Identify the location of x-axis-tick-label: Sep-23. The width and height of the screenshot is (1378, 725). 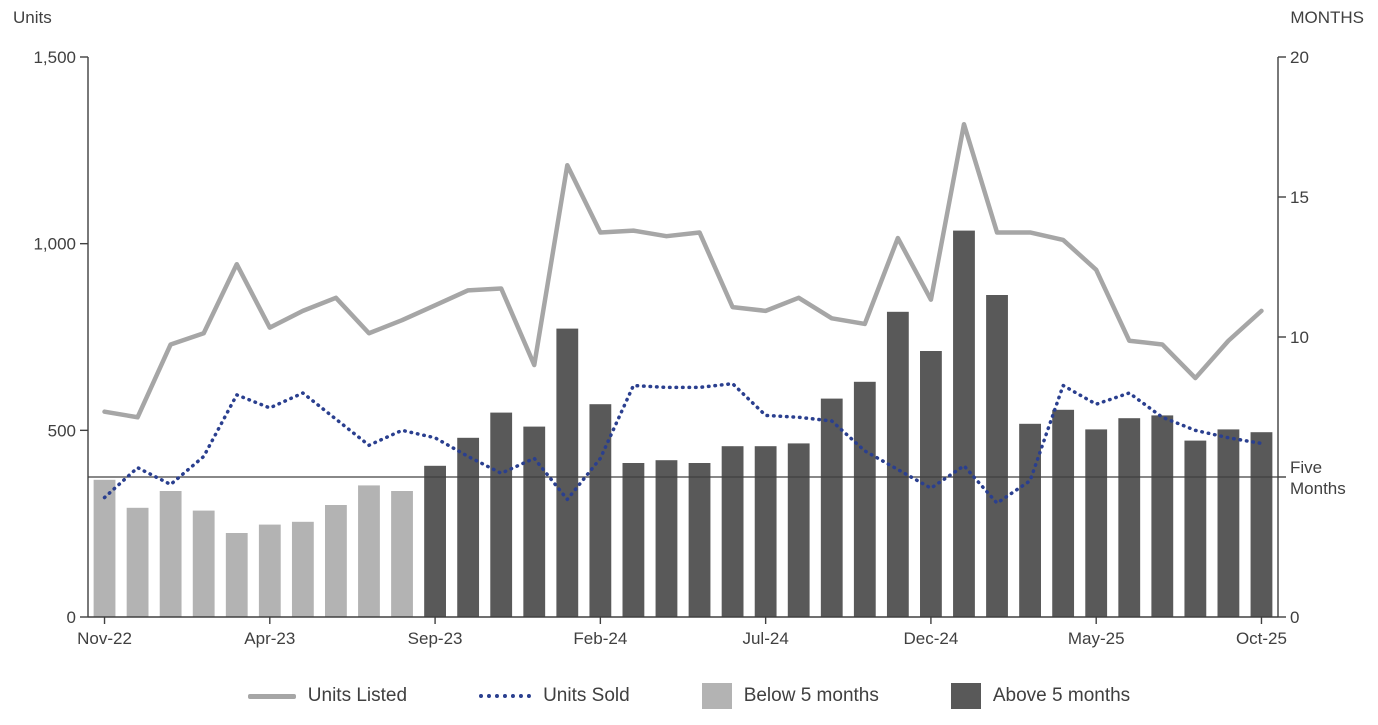
(435, 638).